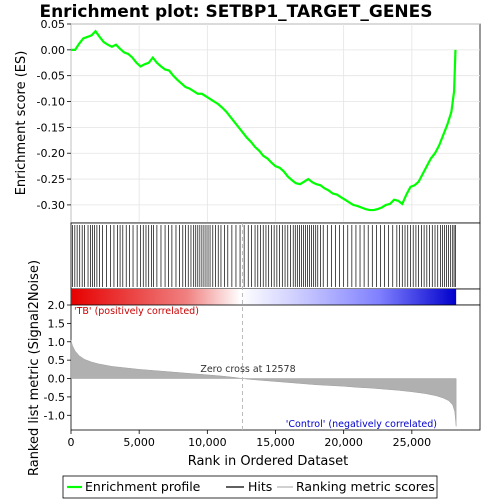 The height and width of the screenshot is (500, 500). Describe the element at coordinates (71, 442) in the screenshot. I see `metric-x-tick-label: 0` at that location.